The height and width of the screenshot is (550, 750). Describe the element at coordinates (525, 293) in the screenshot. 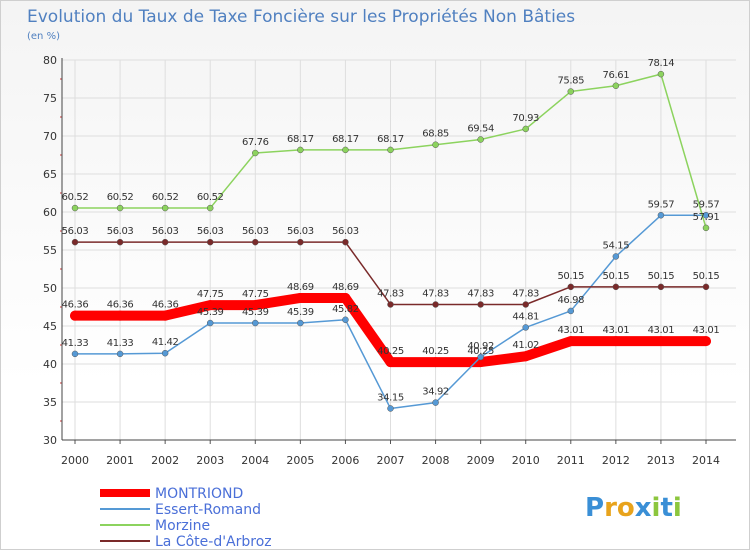

I see `data-label: 47.83` at that location.